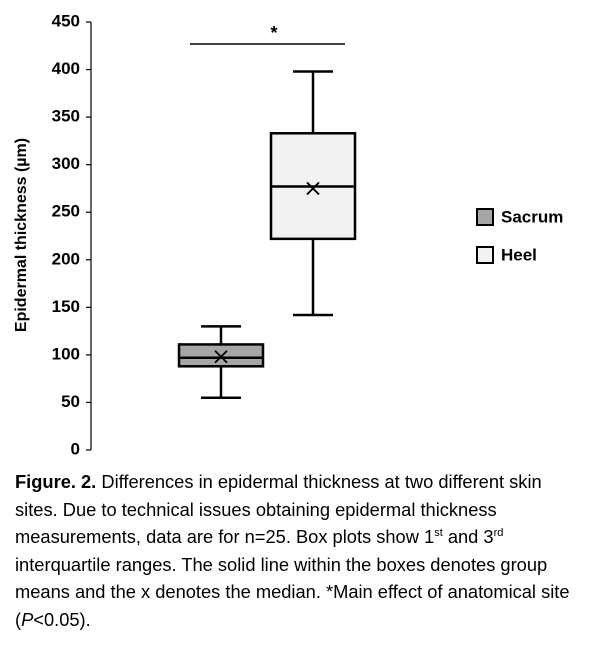  I want to click on caption-run: P, so click(27, 619).